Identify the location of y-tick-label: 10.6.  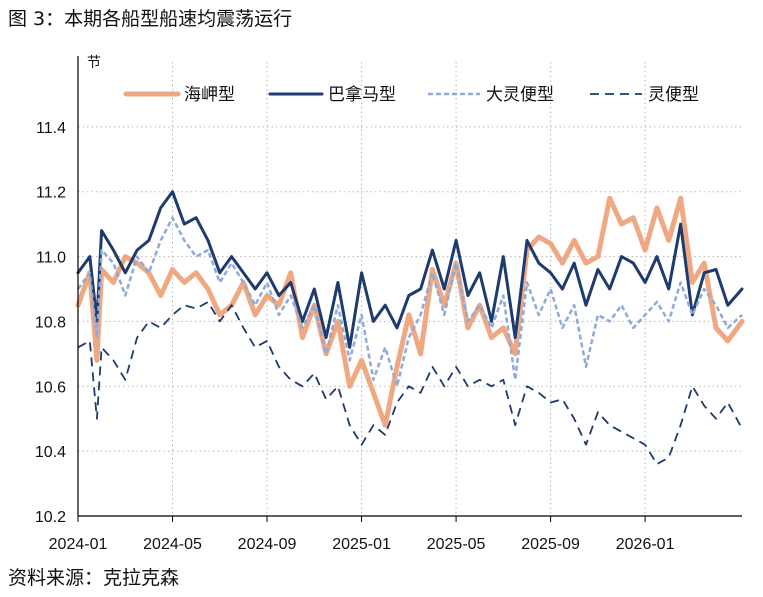
(50, 387).